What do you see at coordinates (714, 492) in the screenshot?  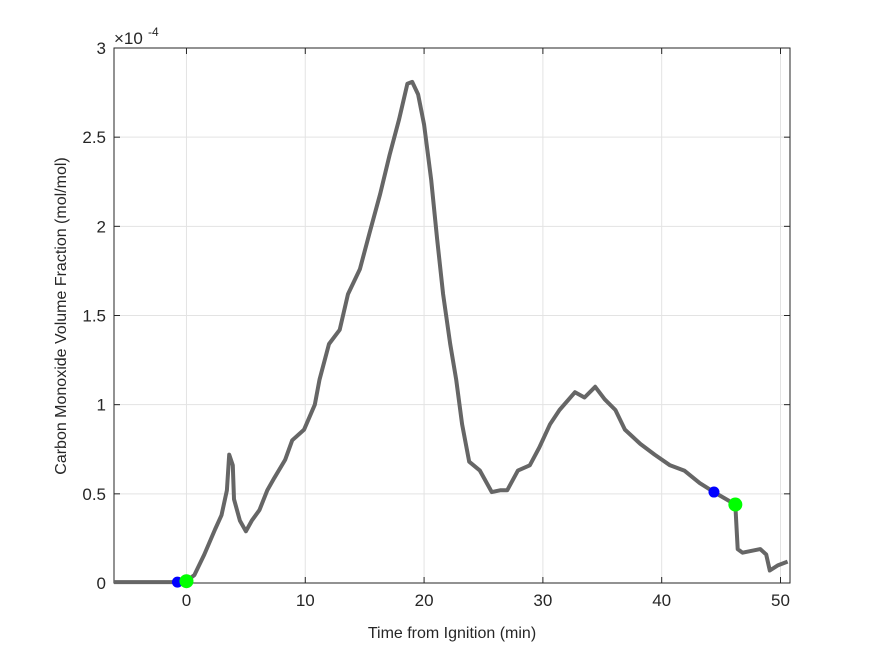 I see `blue-marker` at bounding box center [714, 492].